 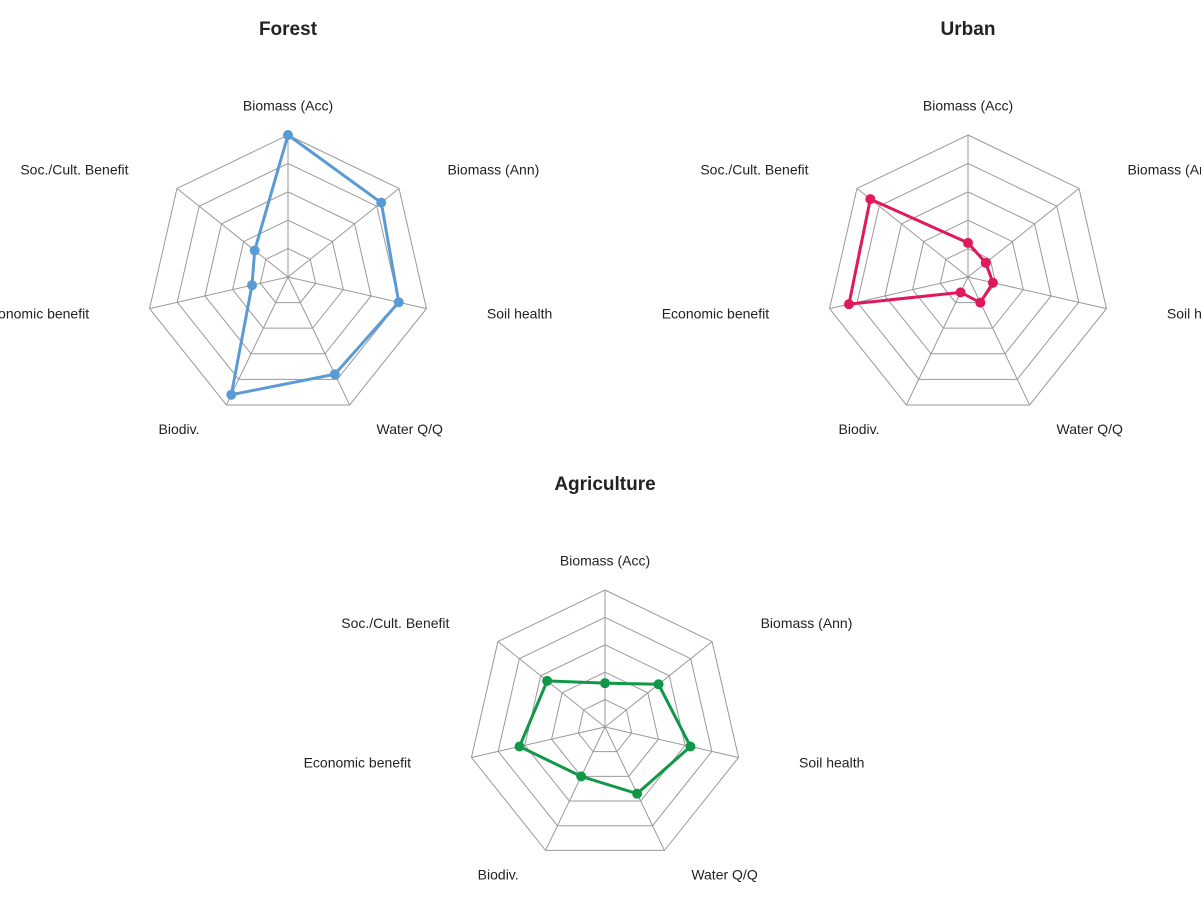 I want to click on chart-title: Urban, so click(x=968, y=29).